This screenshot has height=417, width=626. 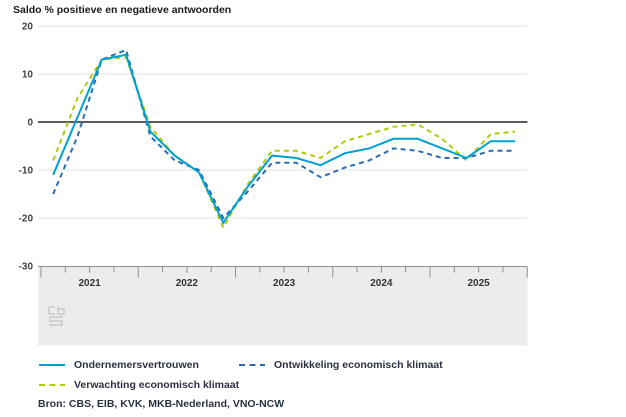 I want to click on x-axis-year-label: 2022, so click(x=187, y=283).